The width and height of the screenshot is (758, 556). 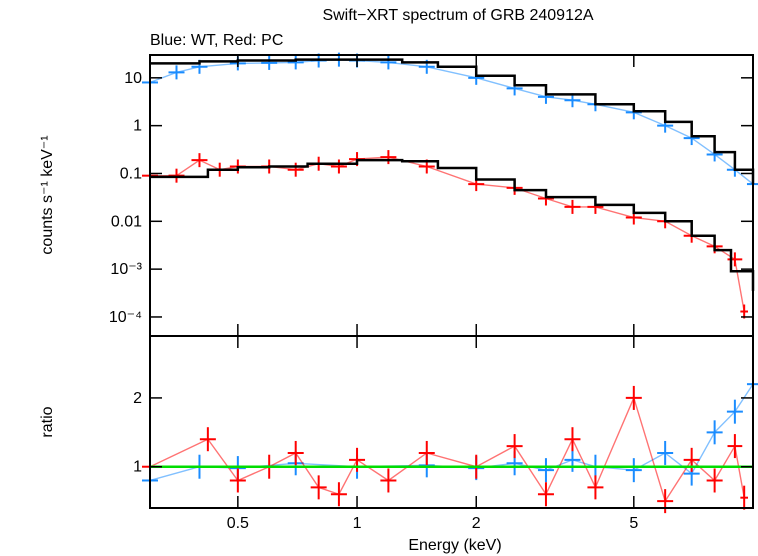 What do you see at coordinates (126, 221) in the screenshot?
I see `y-tick-label: 0.01` at bounding box center [126, 221].